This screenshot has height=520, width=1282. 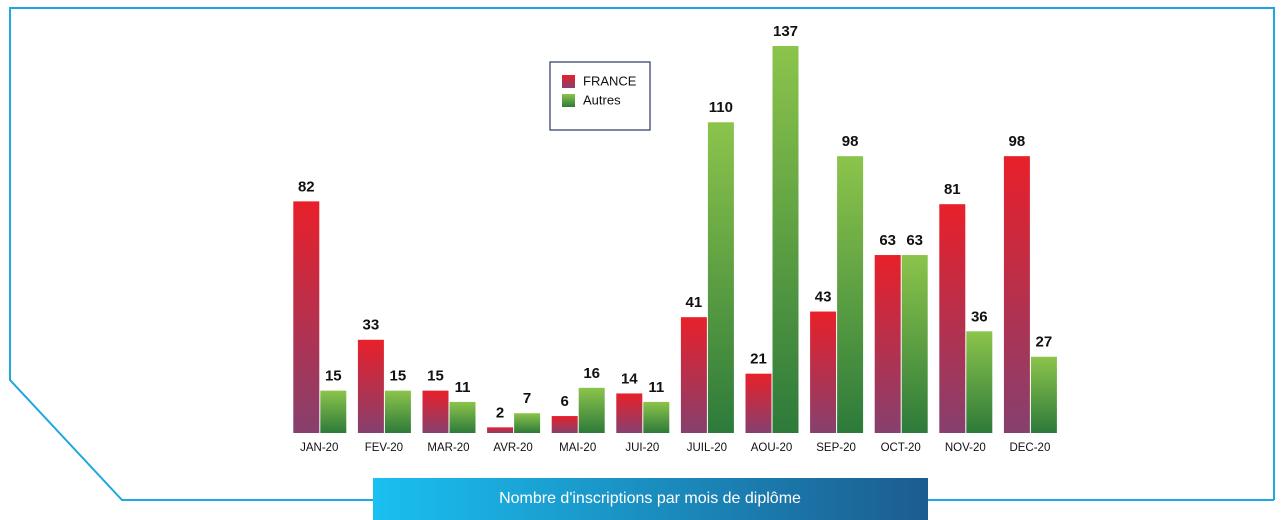 What do you see at coordinates (642, 448) in the screenshot?
I see `x-tick-label: JUI-20` at bounding box center [642, 448].